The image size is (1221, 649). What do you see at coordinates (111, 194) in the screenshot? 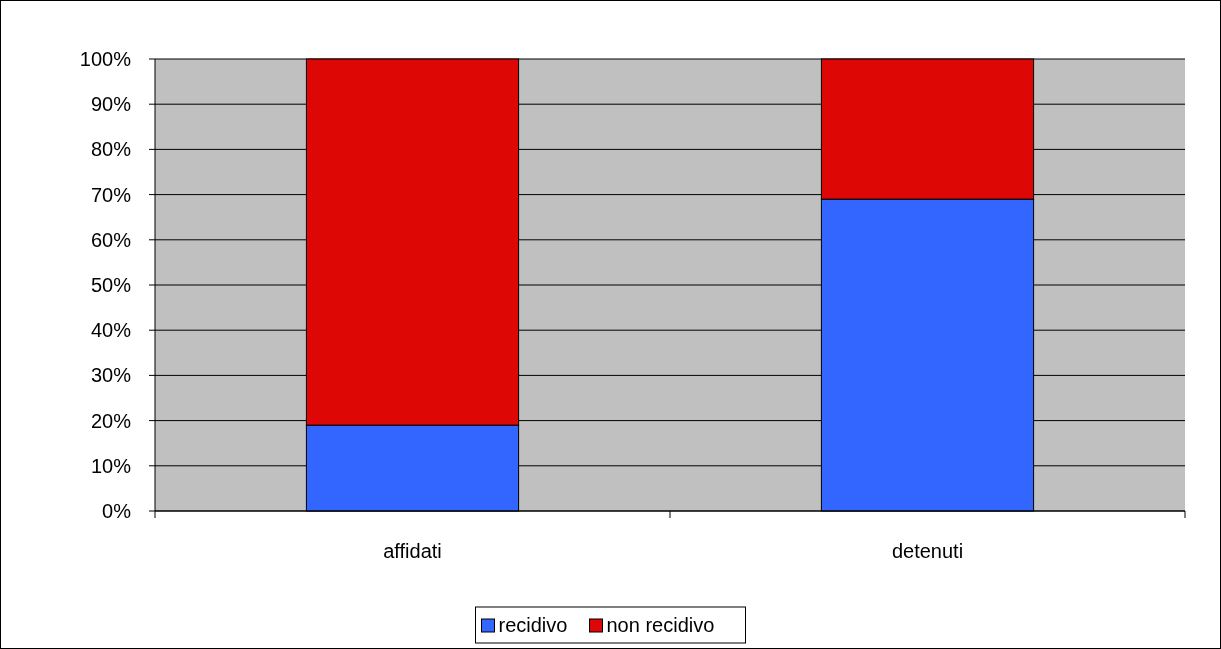
I see `y-tick-label: 70%` at bounding box center [111, 194].